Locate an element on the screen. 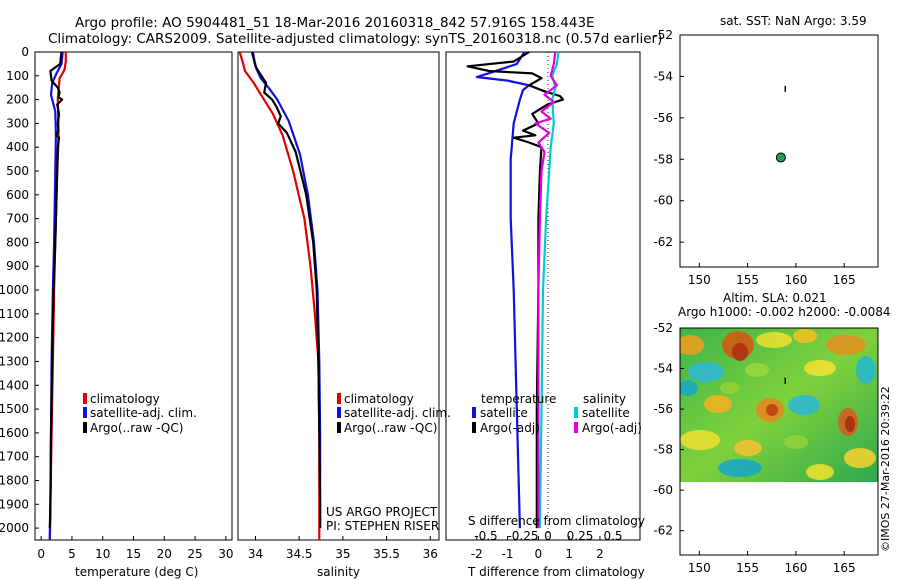 This screenshot has height=580, width=900. series-line-salinity-argo-adj- is located at coordinates (546, 290).